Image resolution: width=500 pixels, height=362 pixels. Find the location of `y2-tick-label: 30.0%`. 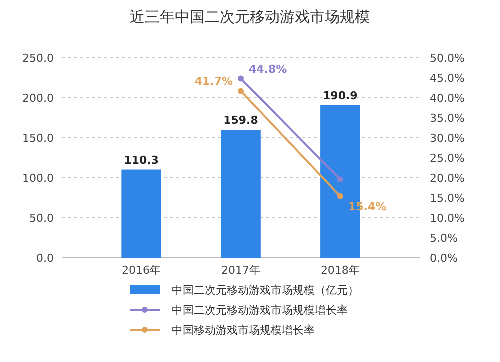

y2-tick-label: 30.0% is located at coordinates (447, 138).